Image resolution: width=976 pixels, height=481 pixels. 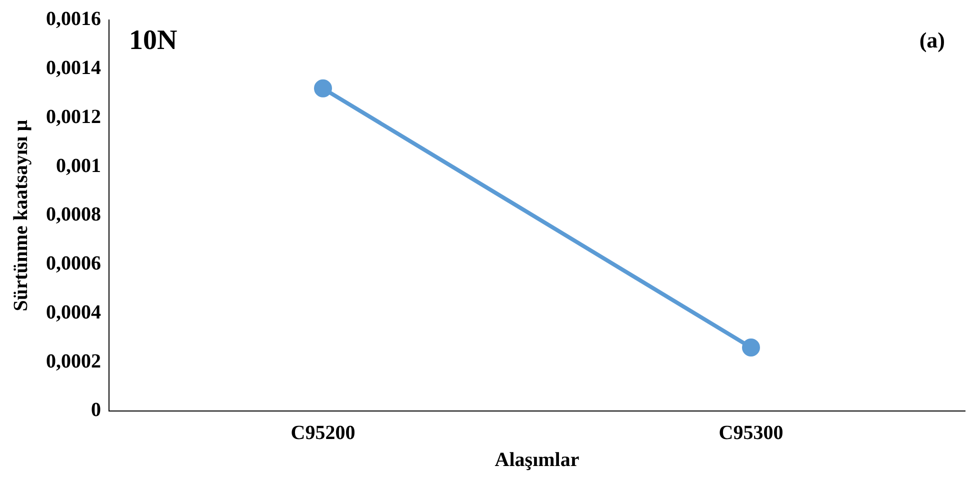 What do you see at coordinates (73, 68) in the screenshot?
I see `y-tick-label: 0,0014` at bounding box center [73, 68].